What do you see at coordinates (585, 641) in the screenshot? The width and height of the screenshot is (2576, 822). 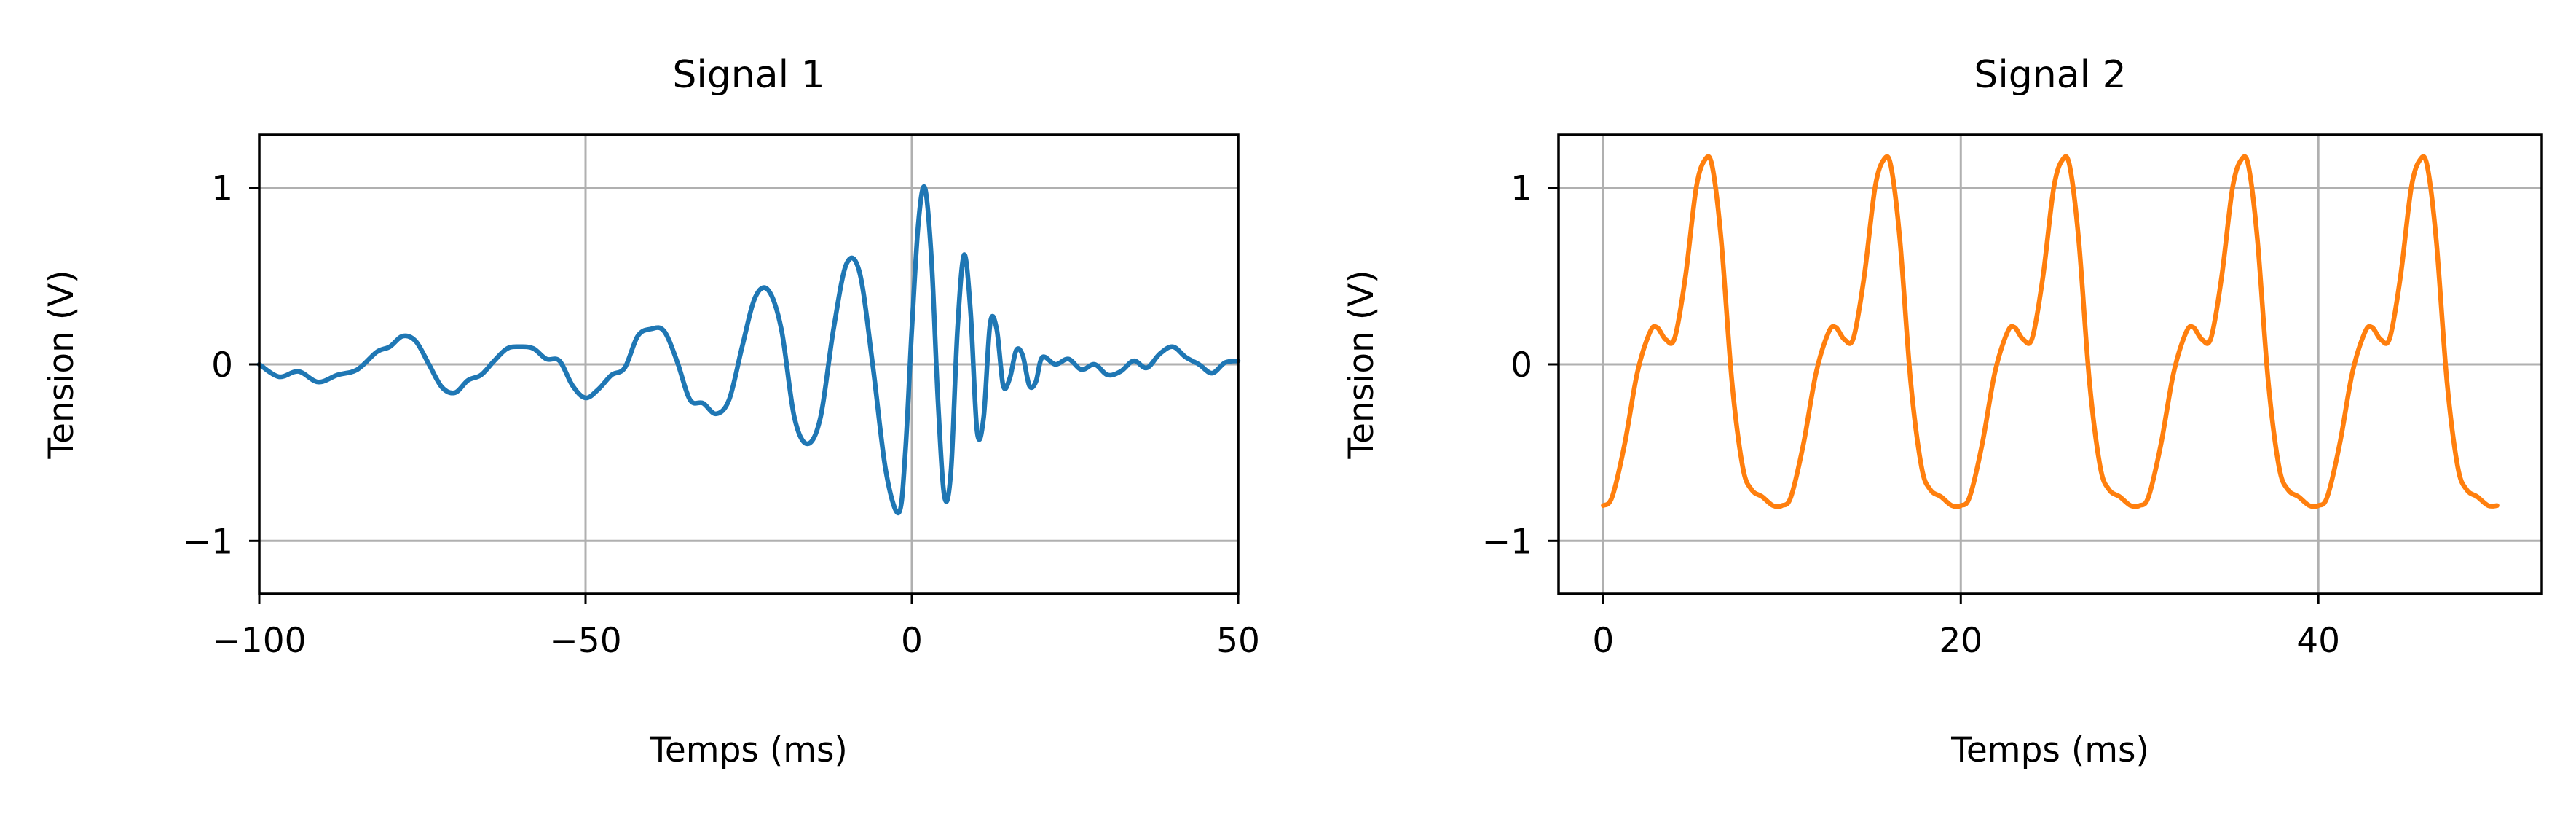 I see `x-tick-label: −50` at bounding box center [585, 641].